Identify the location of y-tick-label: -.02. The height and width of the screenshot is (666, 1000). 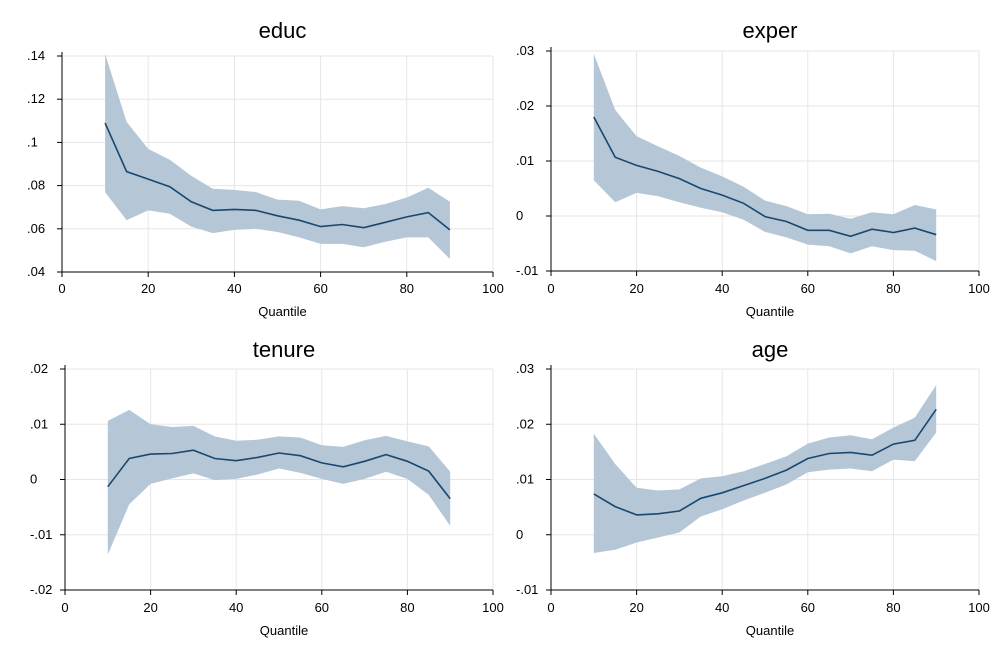
(41, 589).